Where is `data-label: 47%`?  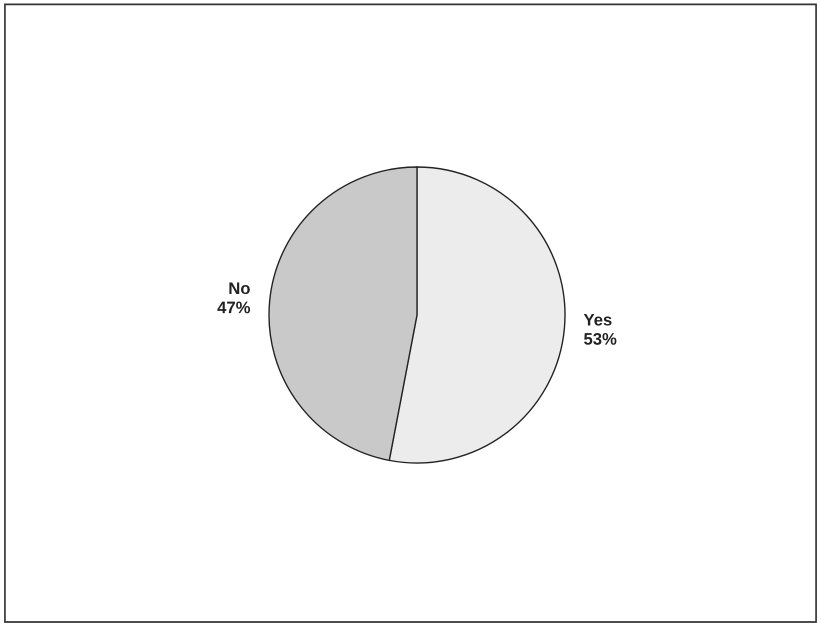 data-label: 47% is located at coordinates (233, 308).